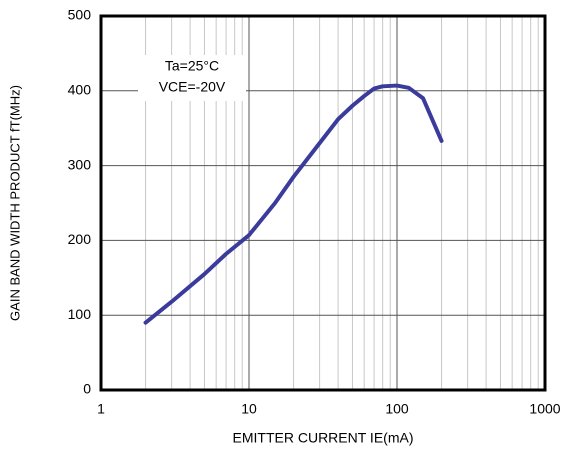  What do you see at coordinates (397, 409) in the screenshot?
I see `x-tick-label: 100` at bounding box center [397, 409].